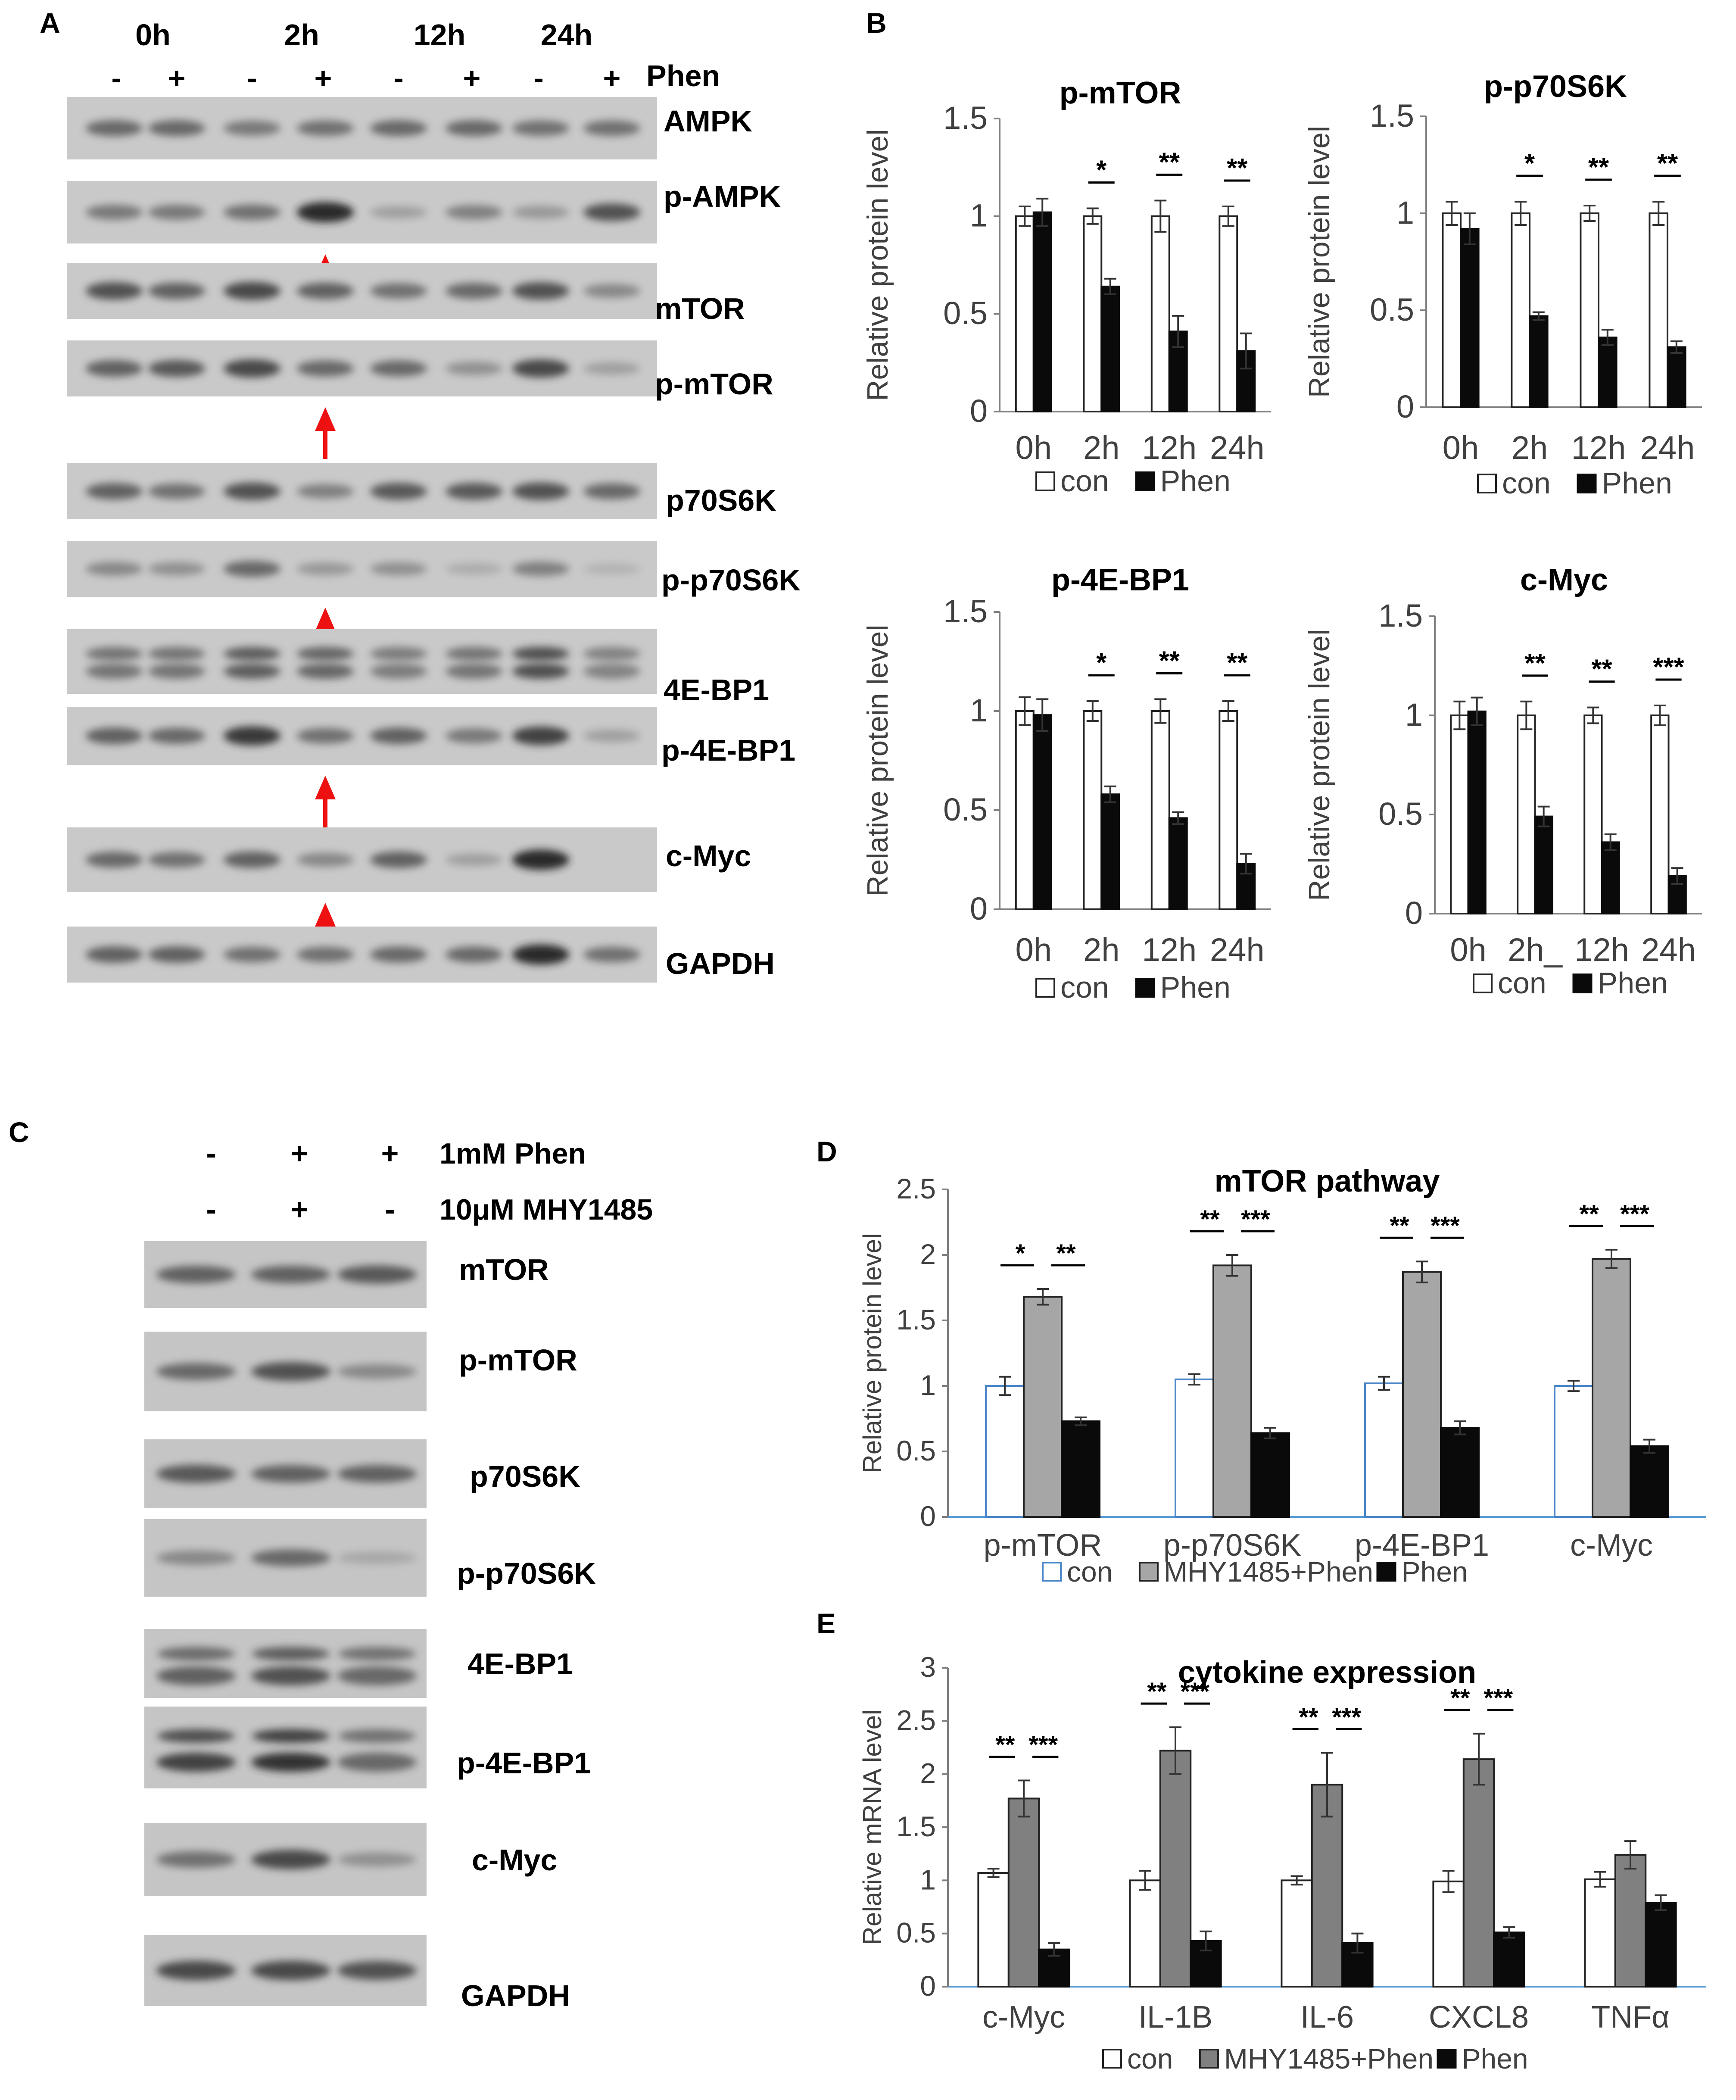  I want to click on chart-title: p-p70S6K, so click(1555, 86).